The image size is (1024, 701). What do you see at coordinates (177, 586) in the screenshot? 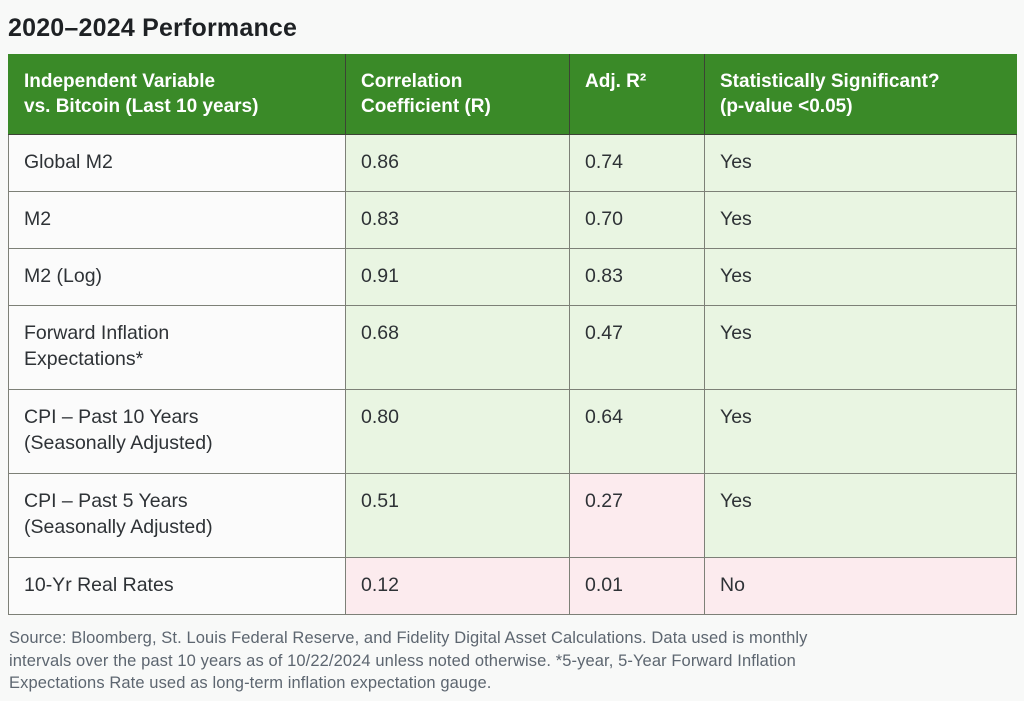
I see `row-label-cell: 10-Yr Real Rates` at bounding box center [177, 586].